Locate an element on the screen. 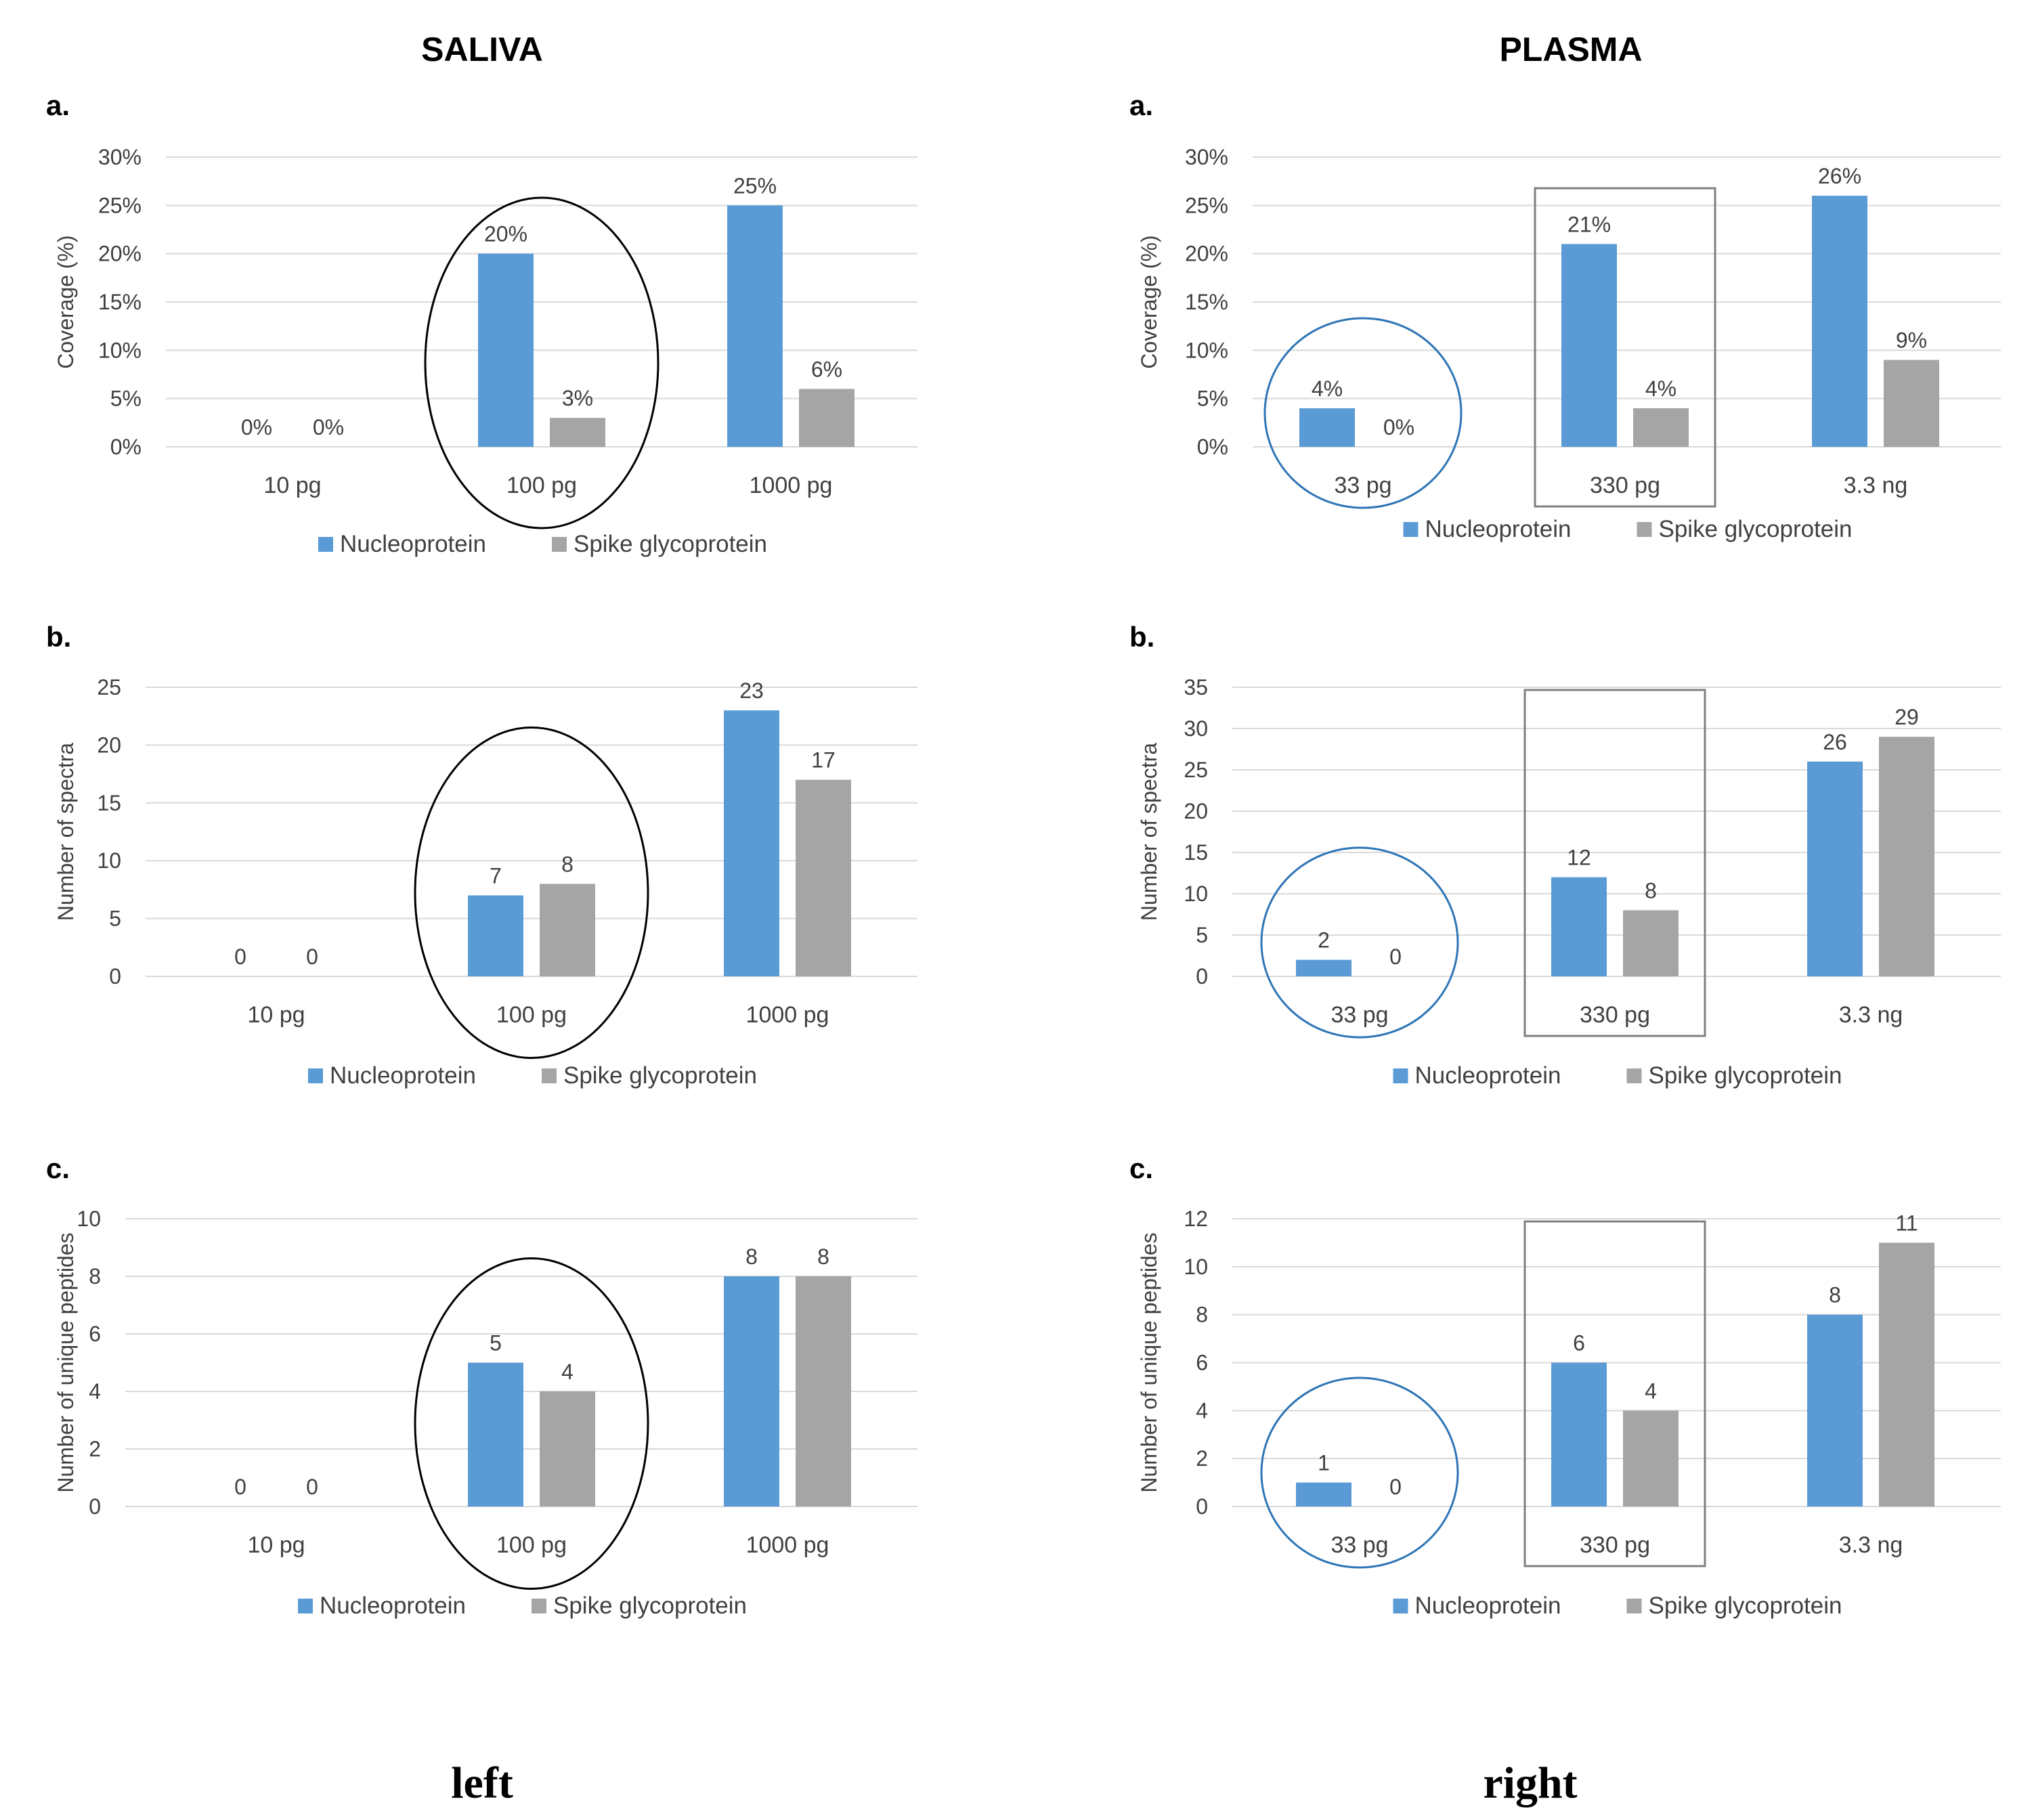  data-label-spike-glycoprotein-330-pg: 4 is located at coordinates (1651, 1391).